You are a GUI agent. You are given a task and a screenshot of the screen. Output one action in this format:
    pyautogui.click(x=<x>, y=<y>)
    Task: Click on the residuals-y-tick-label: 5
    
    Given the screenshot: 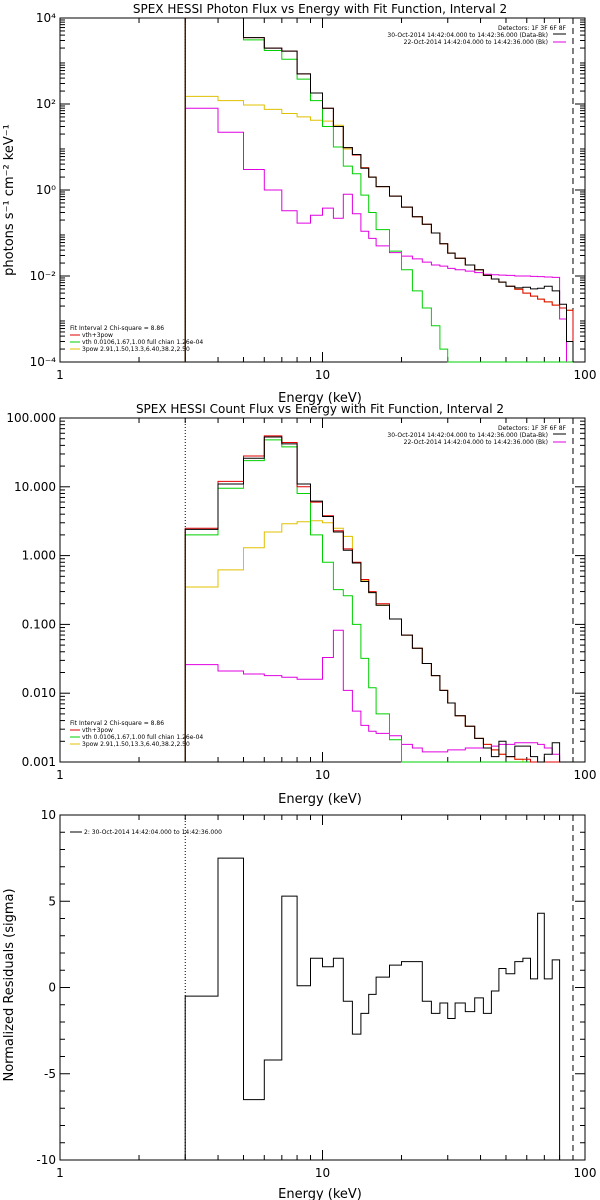 What is the action you would take?
    pyautogui.click(x=52, y=901)
    